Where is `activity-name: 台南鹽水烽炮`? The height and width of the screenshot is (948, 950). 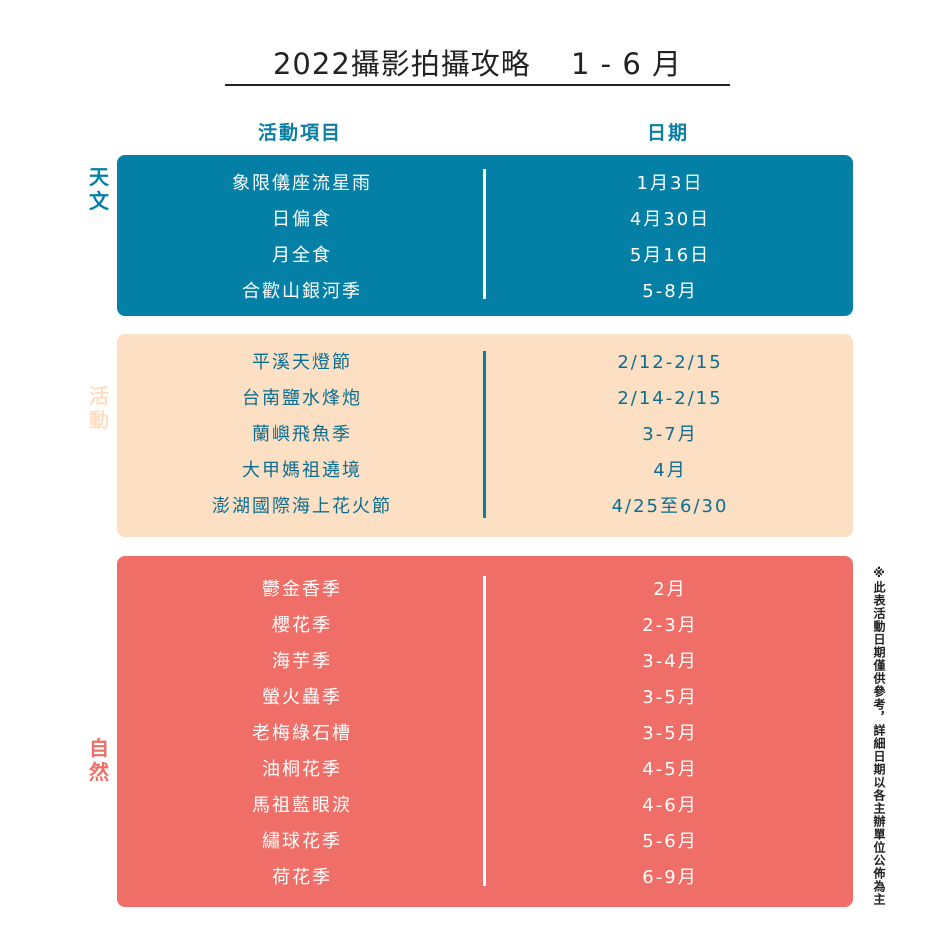
activity-name: 台南鹽水烽炮 is located at coordinates (302, 398).